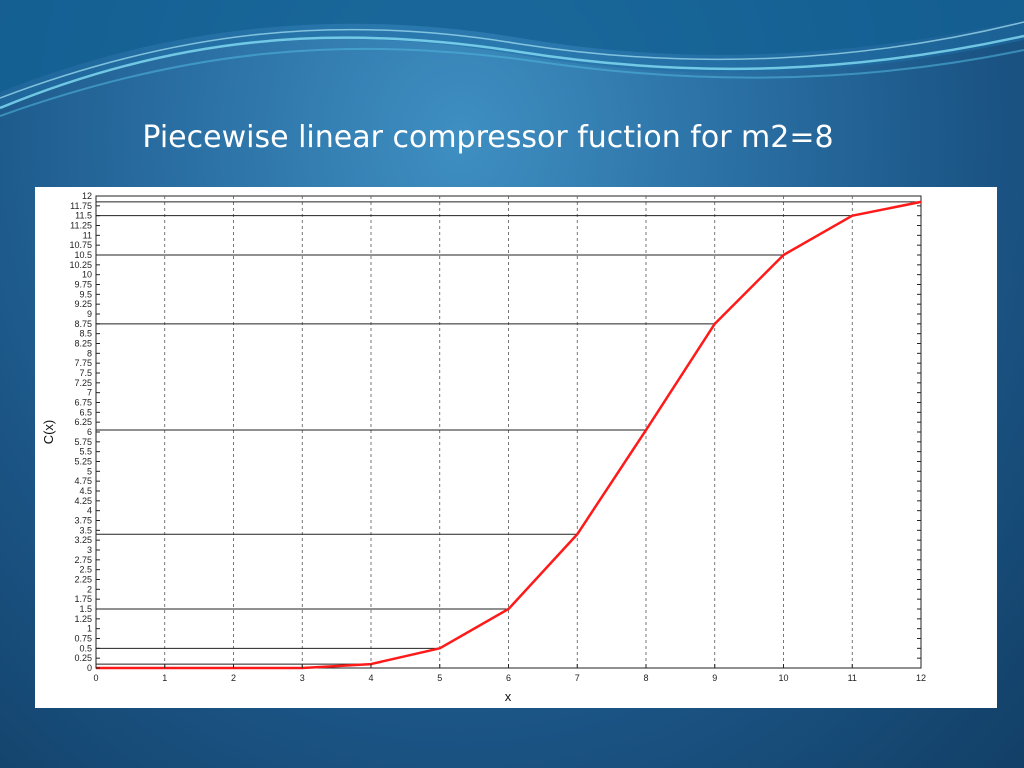  I want to click on y-tick-label: 11.25, so click(81, 226).